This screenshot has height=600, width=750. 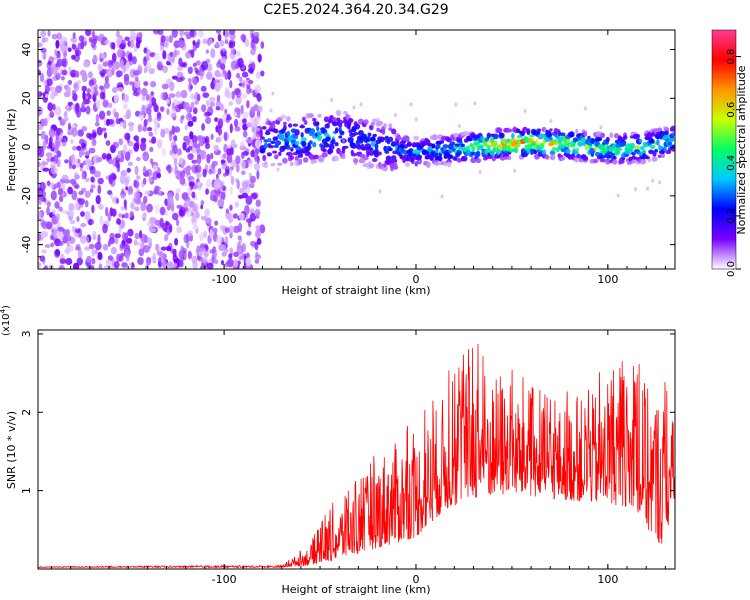 What do you see at coordinates (6, 320) in the screenshot?
I see `snr-y-multiplier: (x104)` at bounding box center [6, 320].